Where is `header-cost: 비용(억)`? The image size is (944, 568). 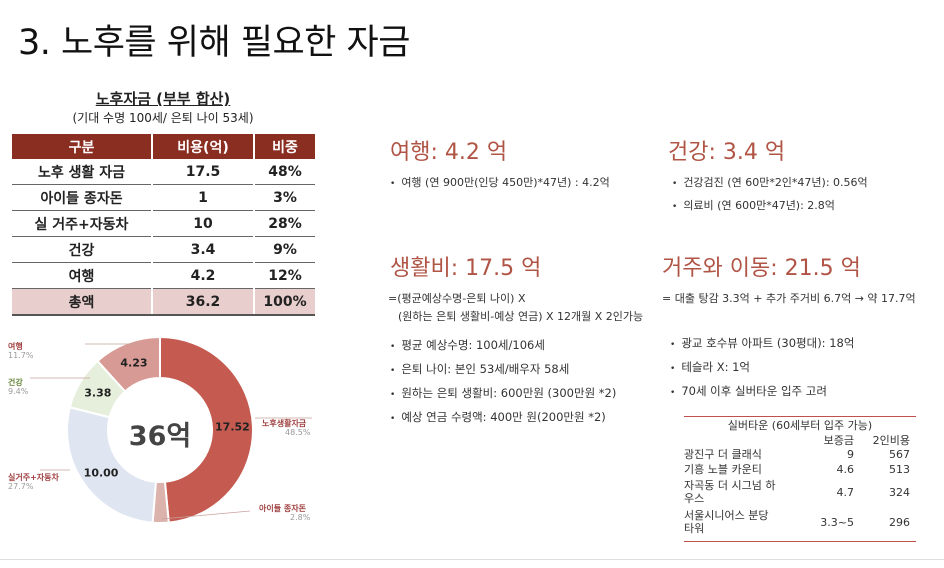 header-cost: 비용(억) is located at coordinates (203, 146).